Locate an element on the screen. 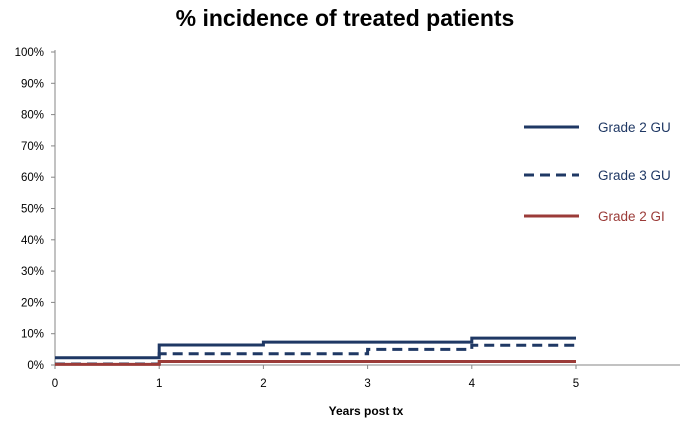 The image size is (686, 429). legend-label: Grade 2 GU is located at coordinates (634, 127).